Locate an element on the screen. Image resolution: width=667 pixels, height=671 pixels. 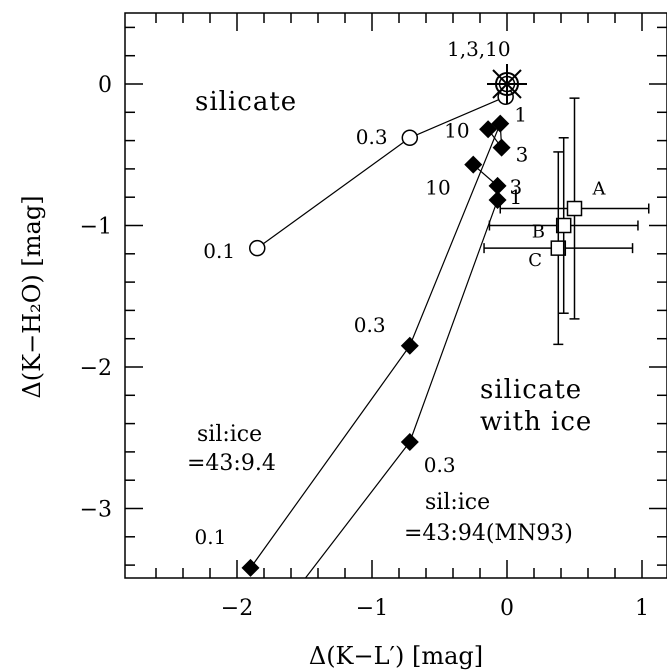
annotation-silicate-with-ice-2: with ice is located at coordinates (536, 422).